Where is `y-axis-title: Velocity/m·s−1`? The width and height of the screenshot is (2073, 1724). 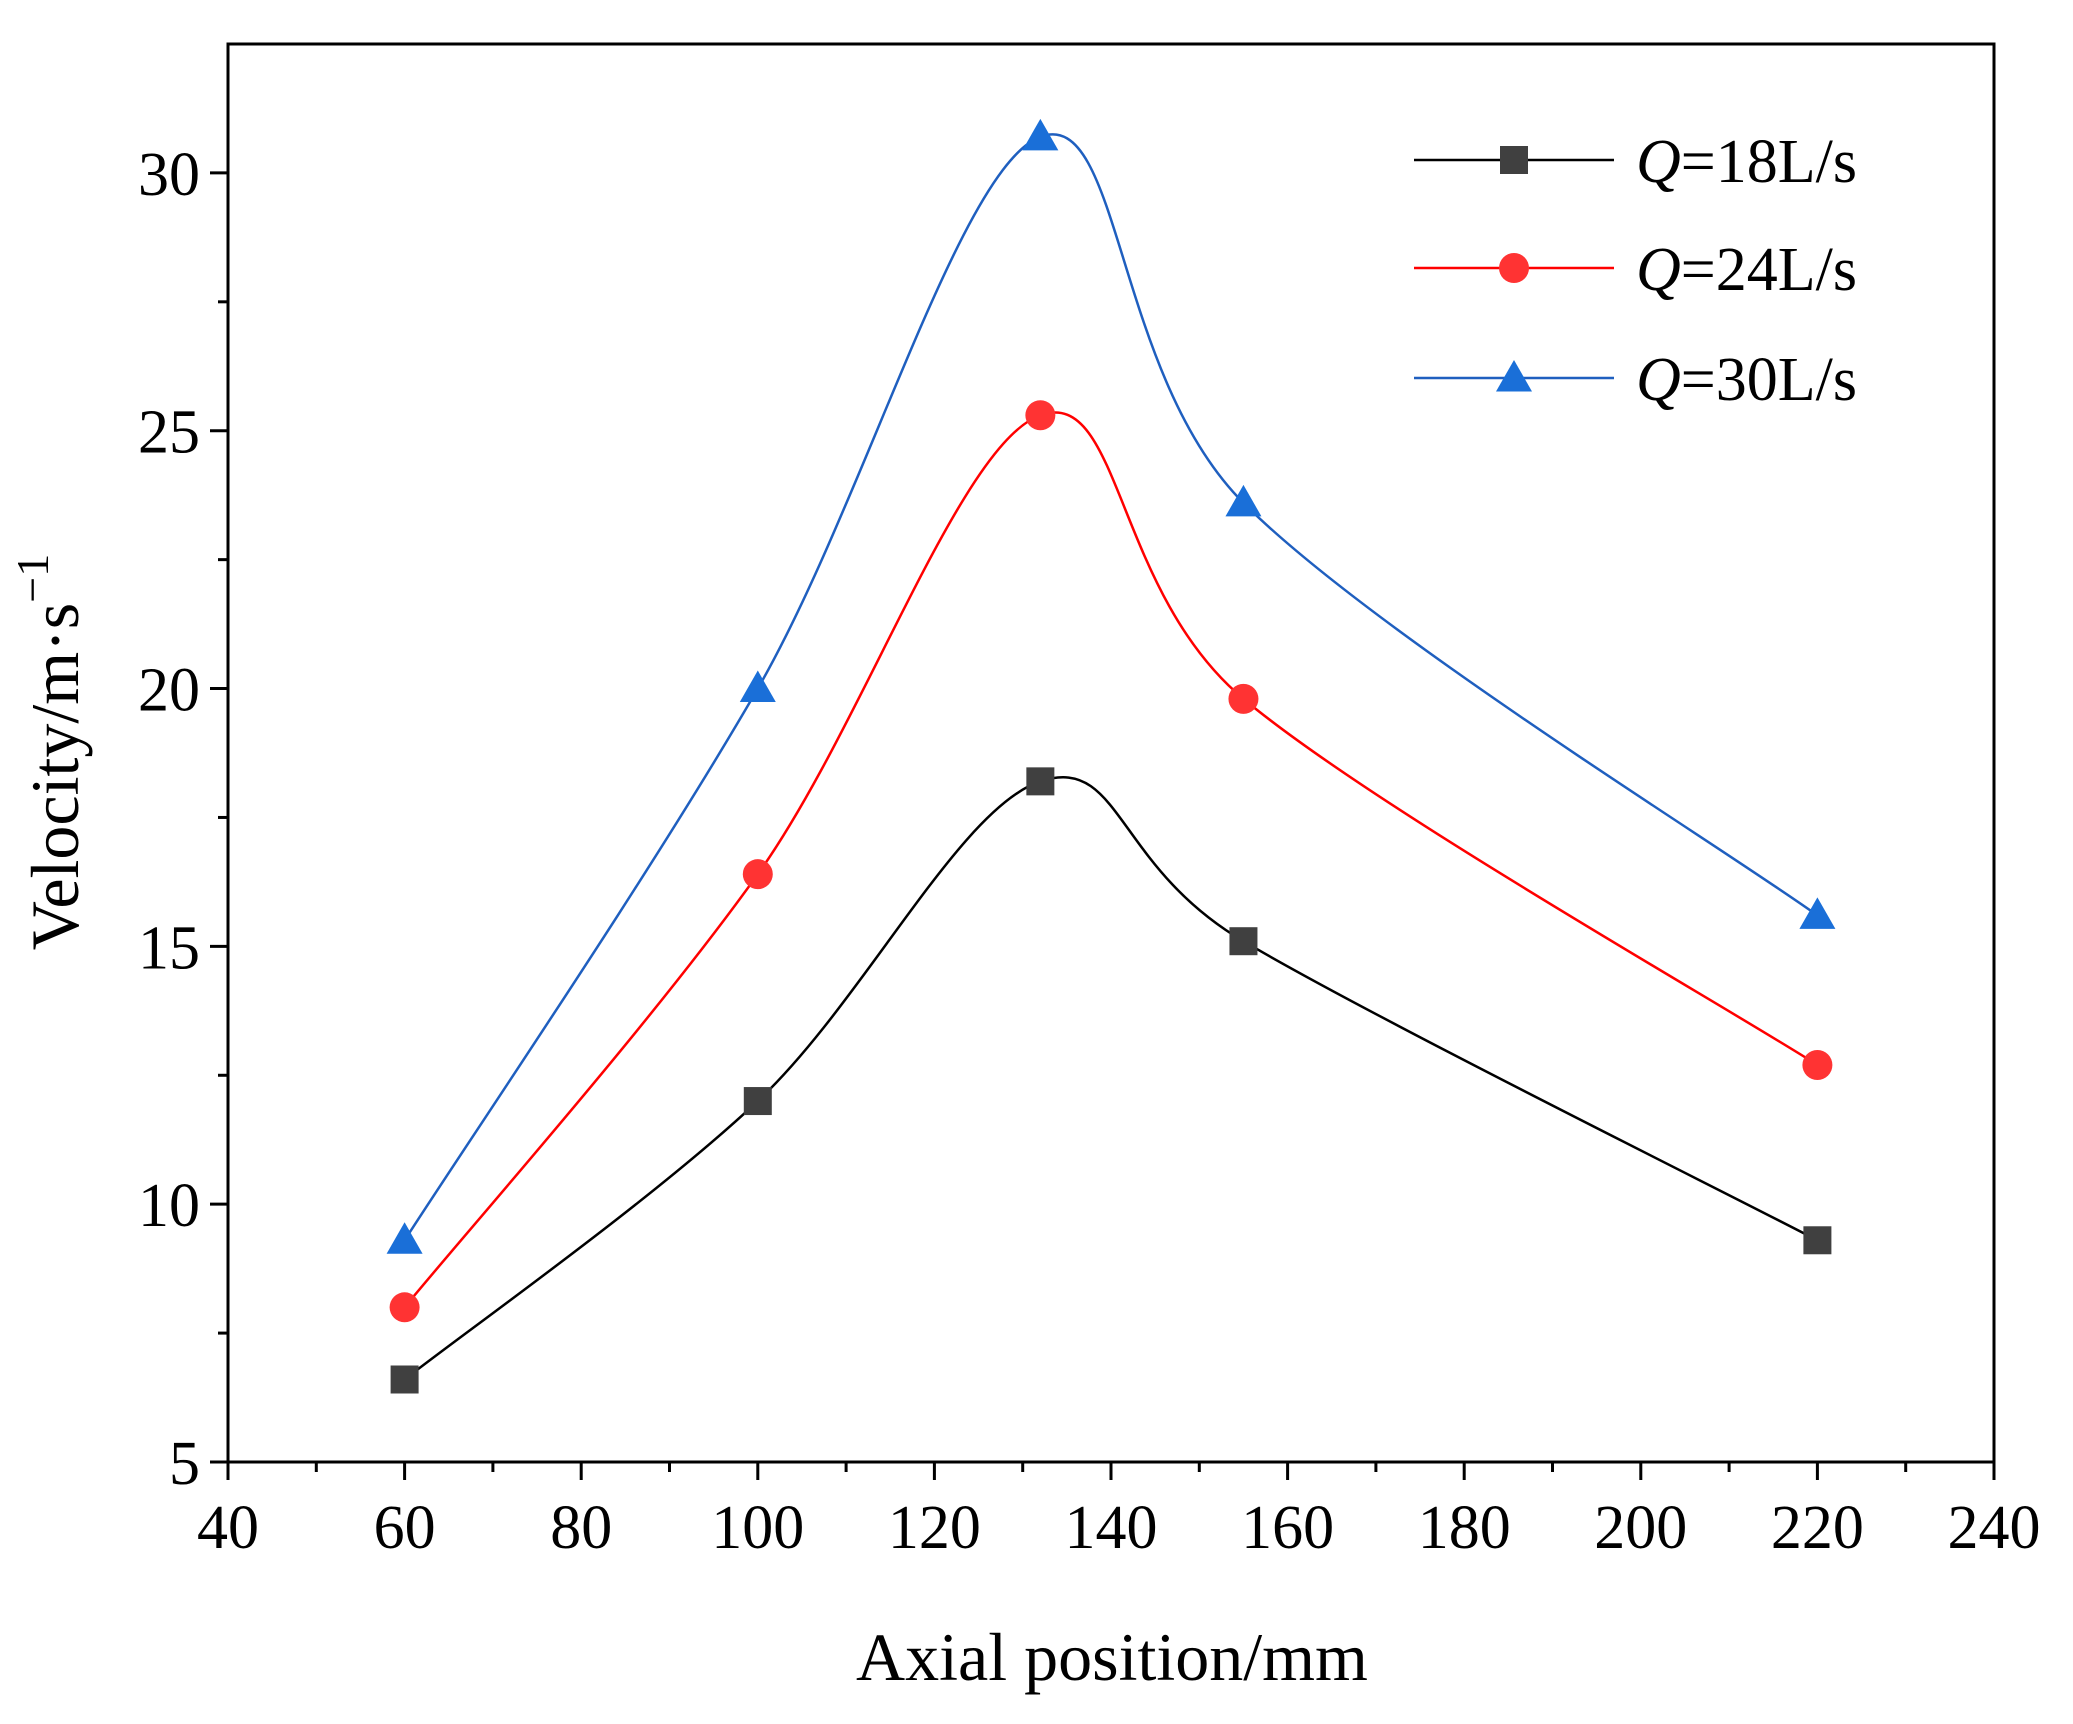 y-axis-title: Velocity/m·s−1 is located at coordinates (50, 752).